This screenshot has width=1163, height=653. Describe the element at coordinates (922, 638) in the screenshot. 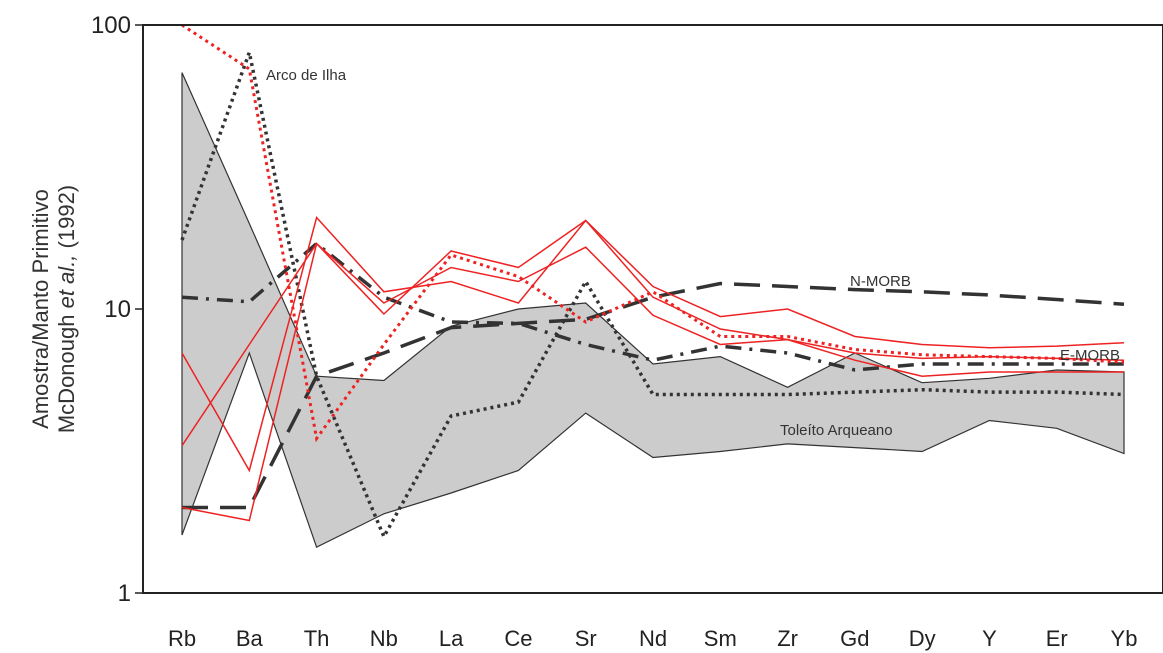

I see `x-label-dy: Dy` at that location.